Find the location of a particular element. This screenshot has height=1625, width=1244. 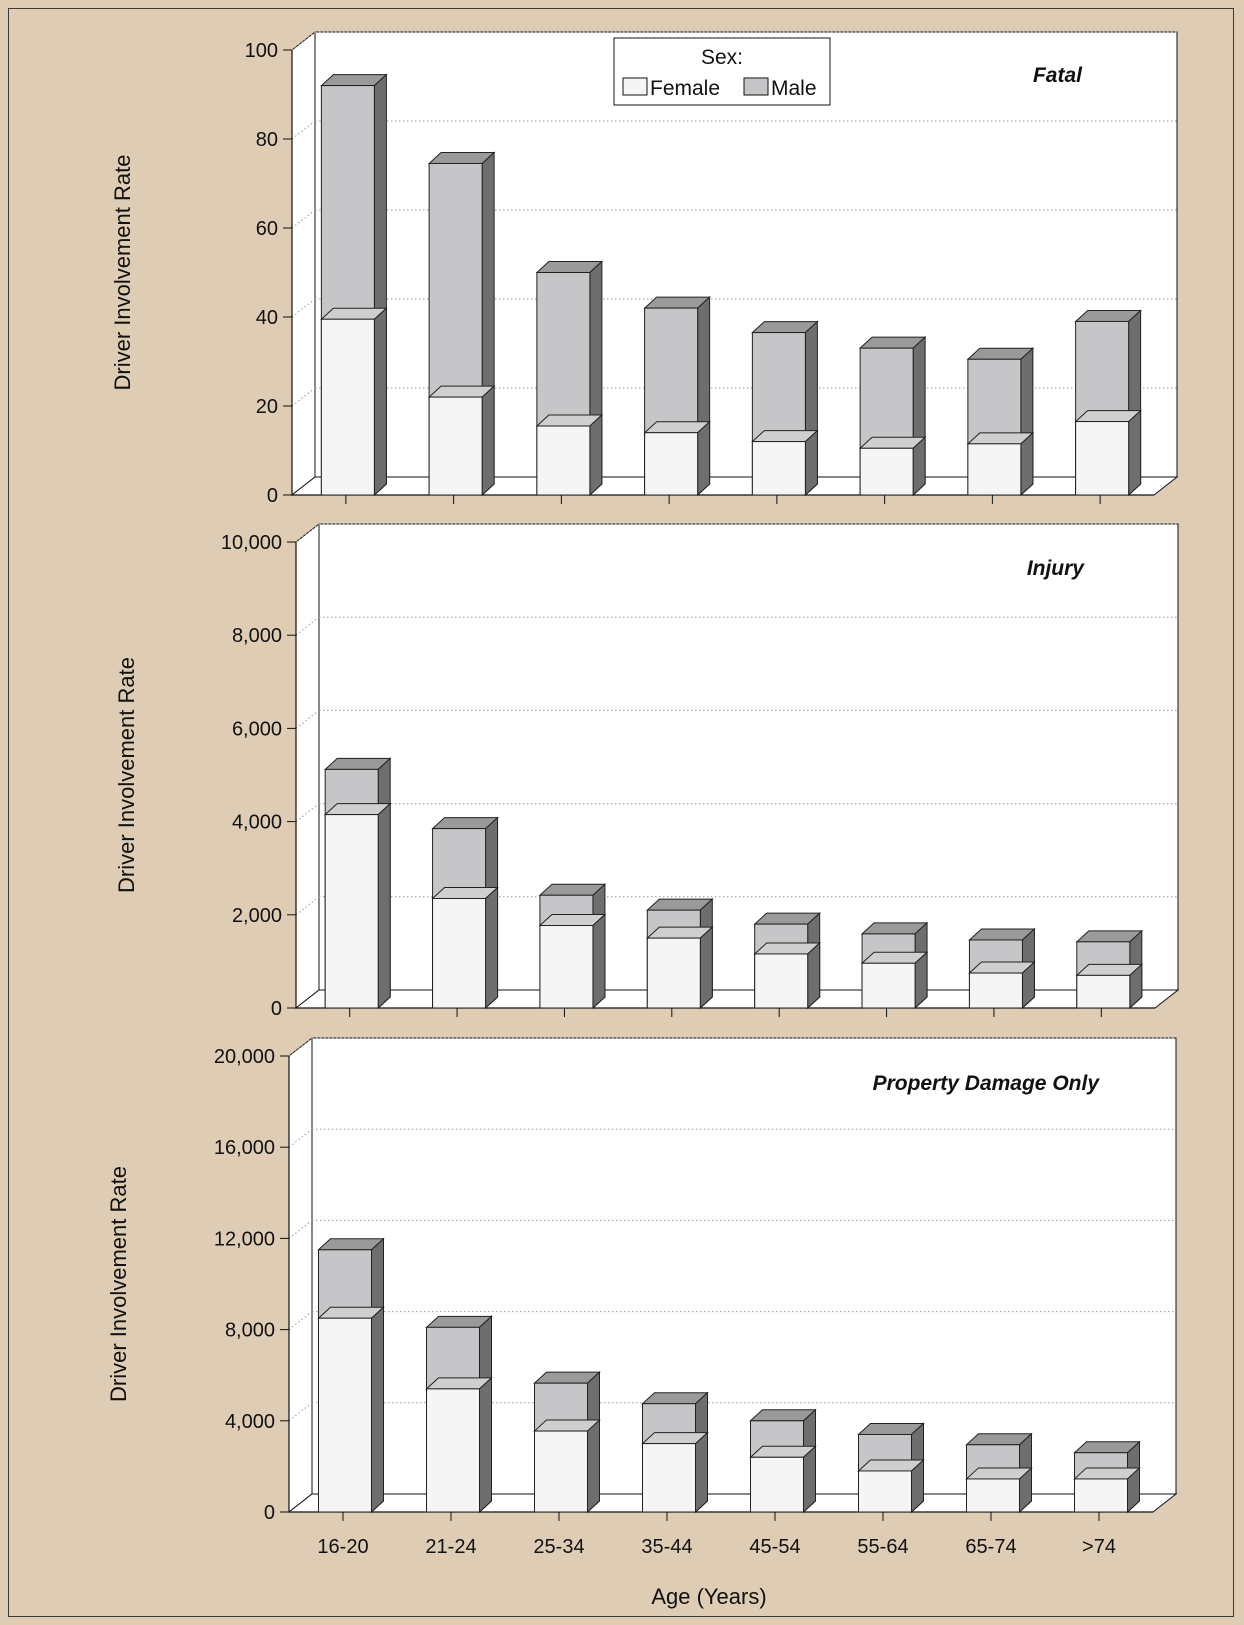

x-tick-label: 45-54 is located at coordinates (774, 1547).